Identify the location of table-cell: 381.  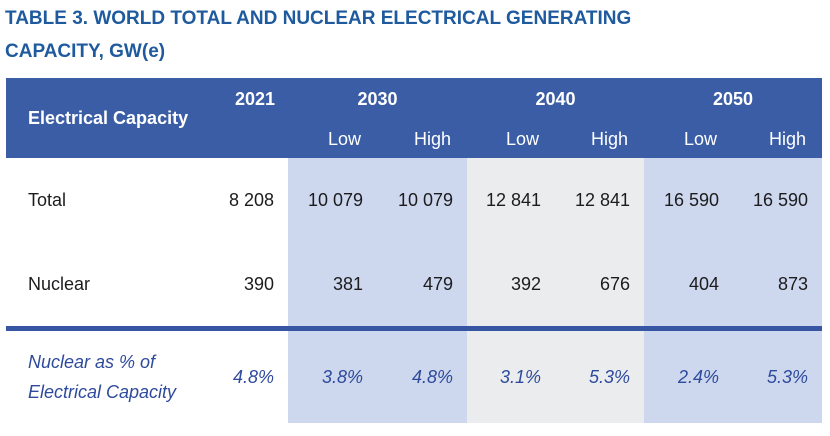
(332, 284).